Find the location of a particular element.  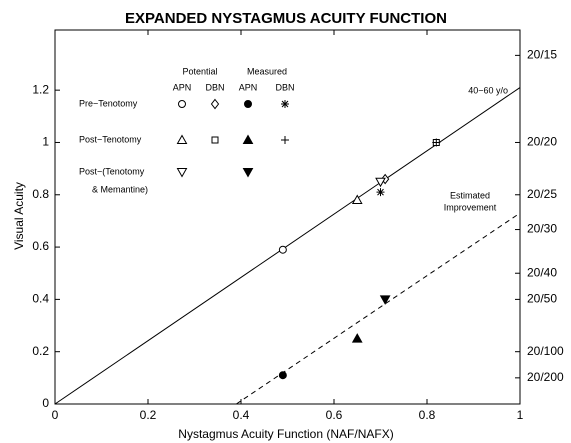

y2-tick-label: 20/100 is located at coordinates (545, 351).